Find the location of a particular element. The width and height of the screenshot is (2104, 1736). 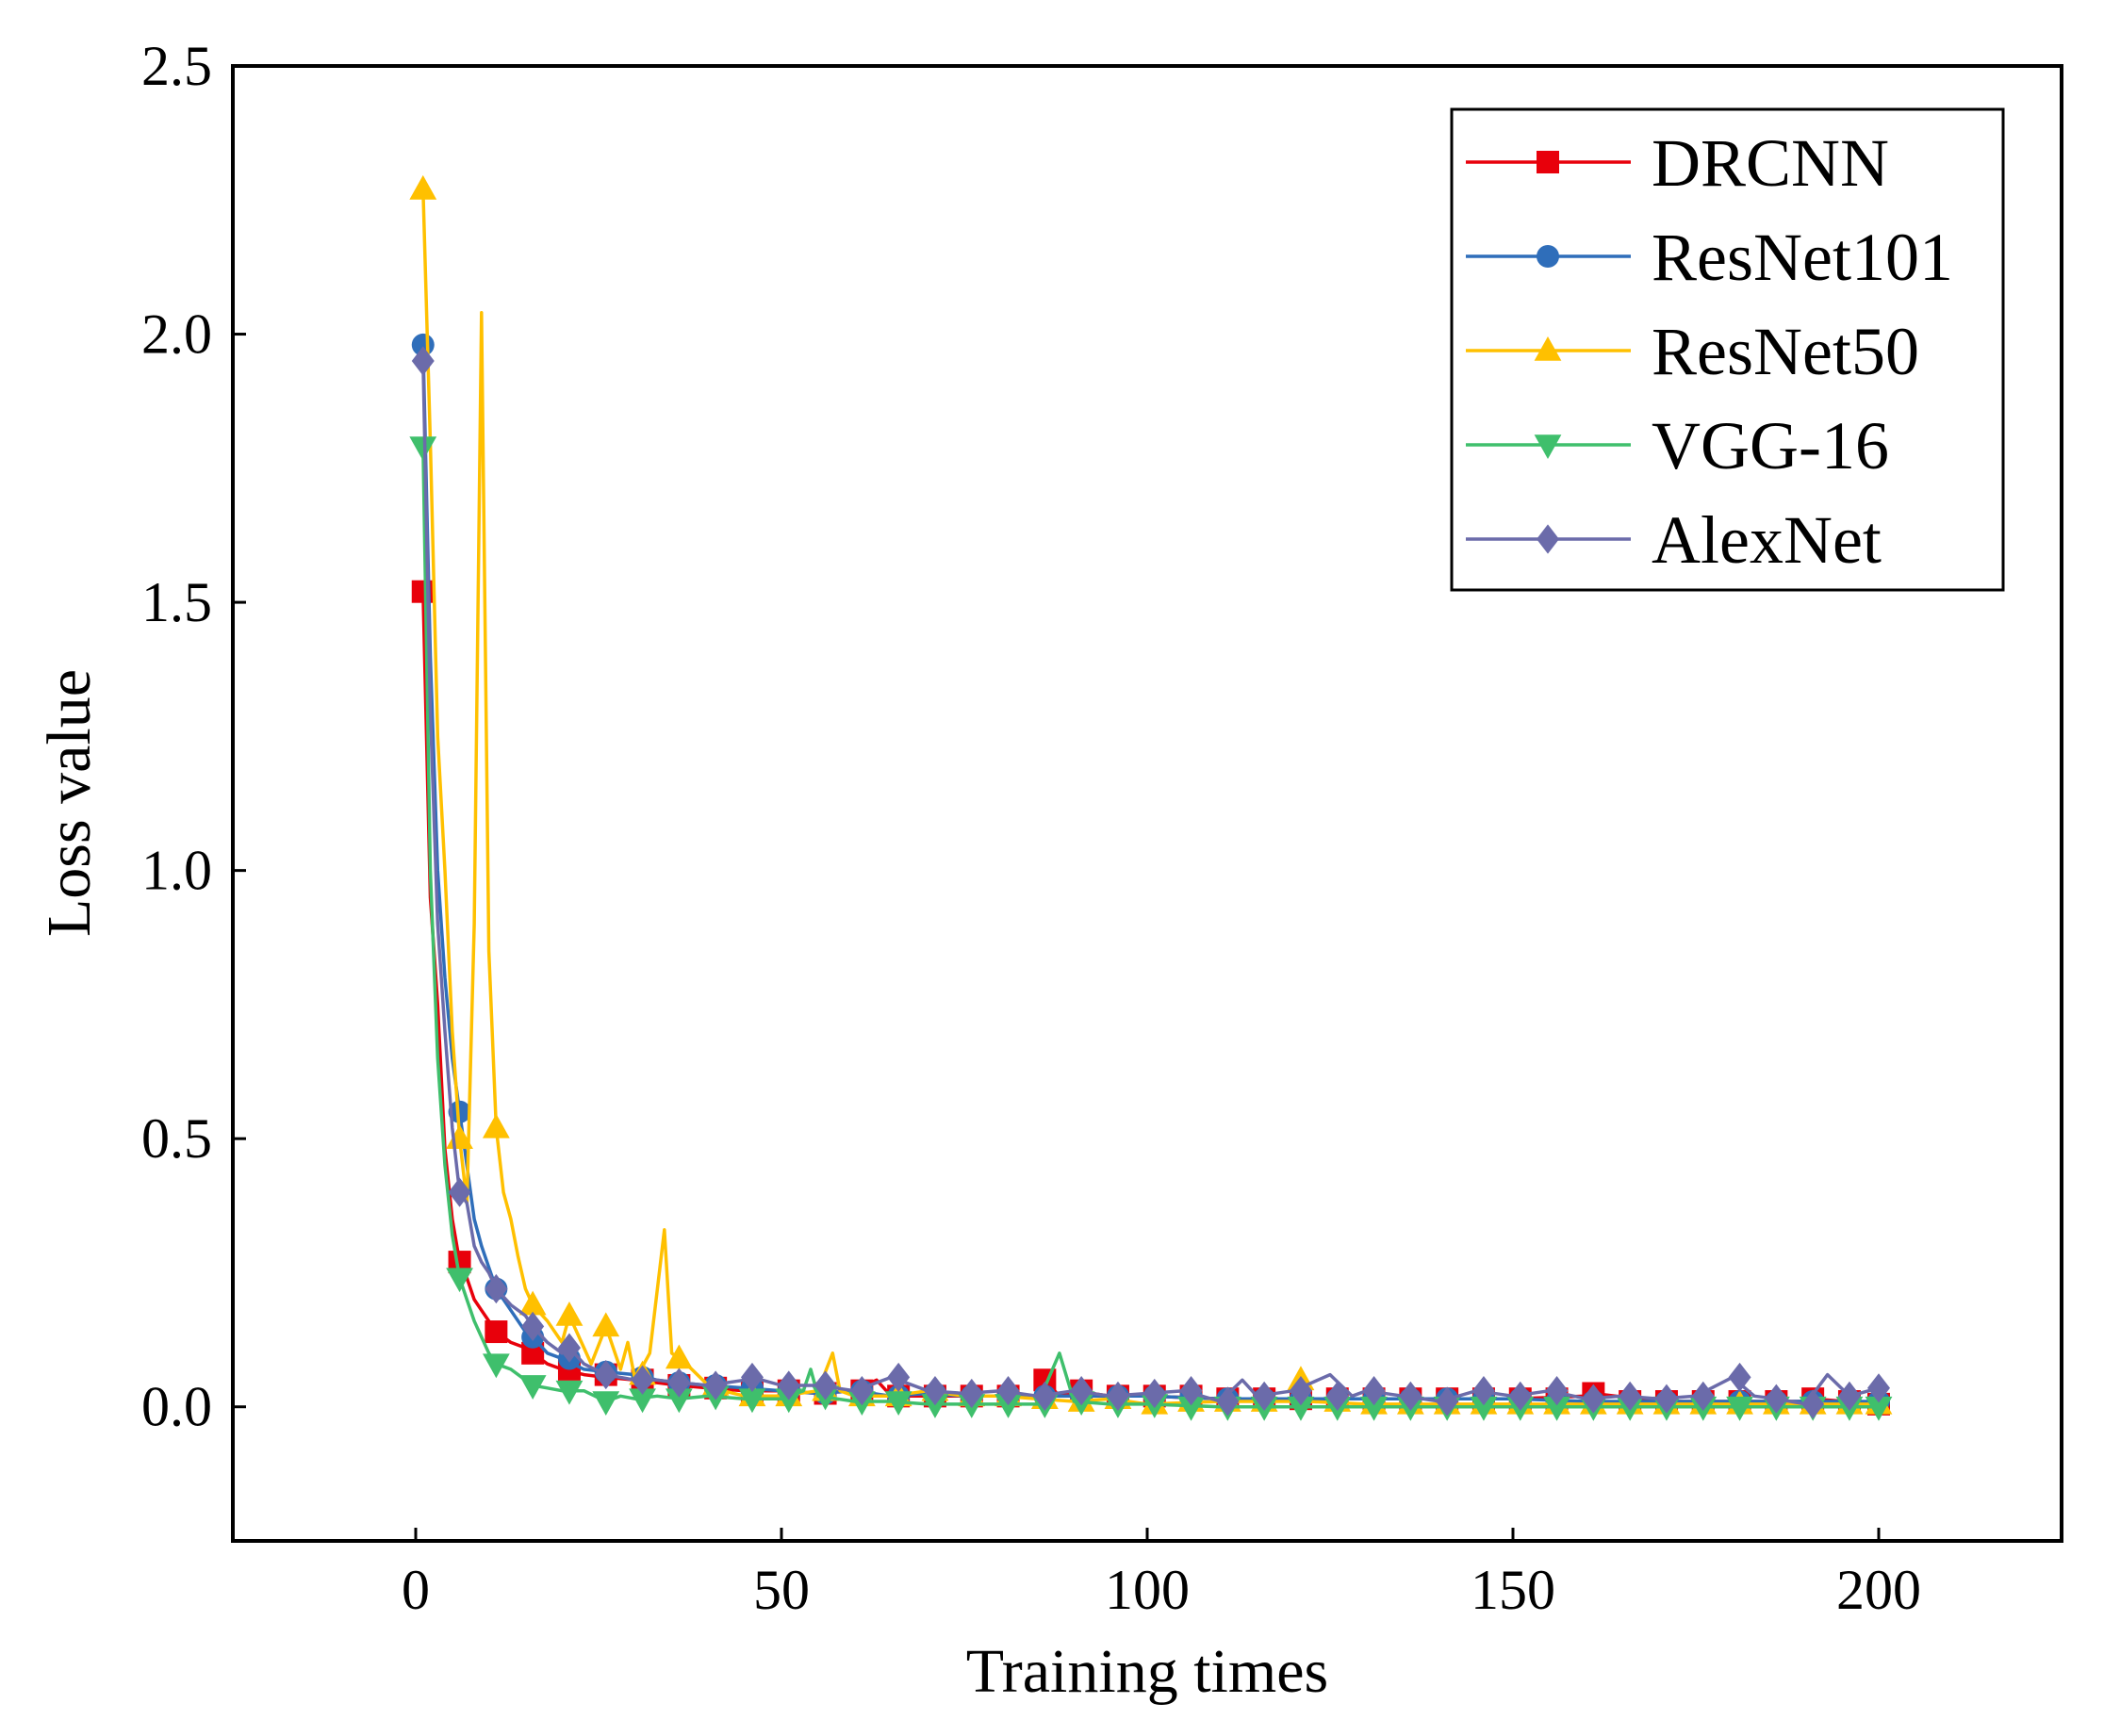

x-tick-label: 0 is located at coordinates (416, 1590).